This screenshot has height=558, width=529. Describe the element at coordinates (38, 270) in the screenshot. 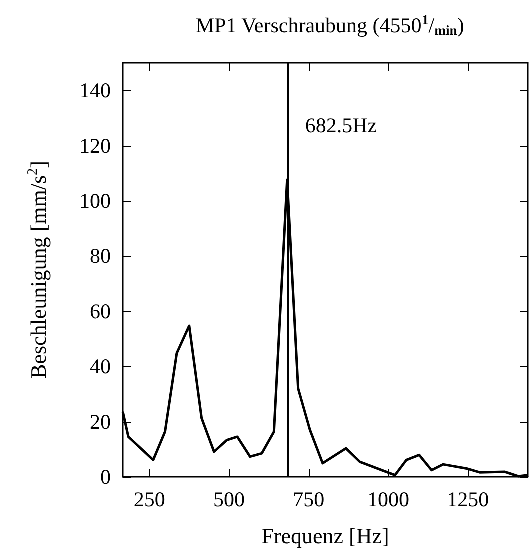

I see `y-axis-title: Beschleunigung [mm/s2]` at that location.